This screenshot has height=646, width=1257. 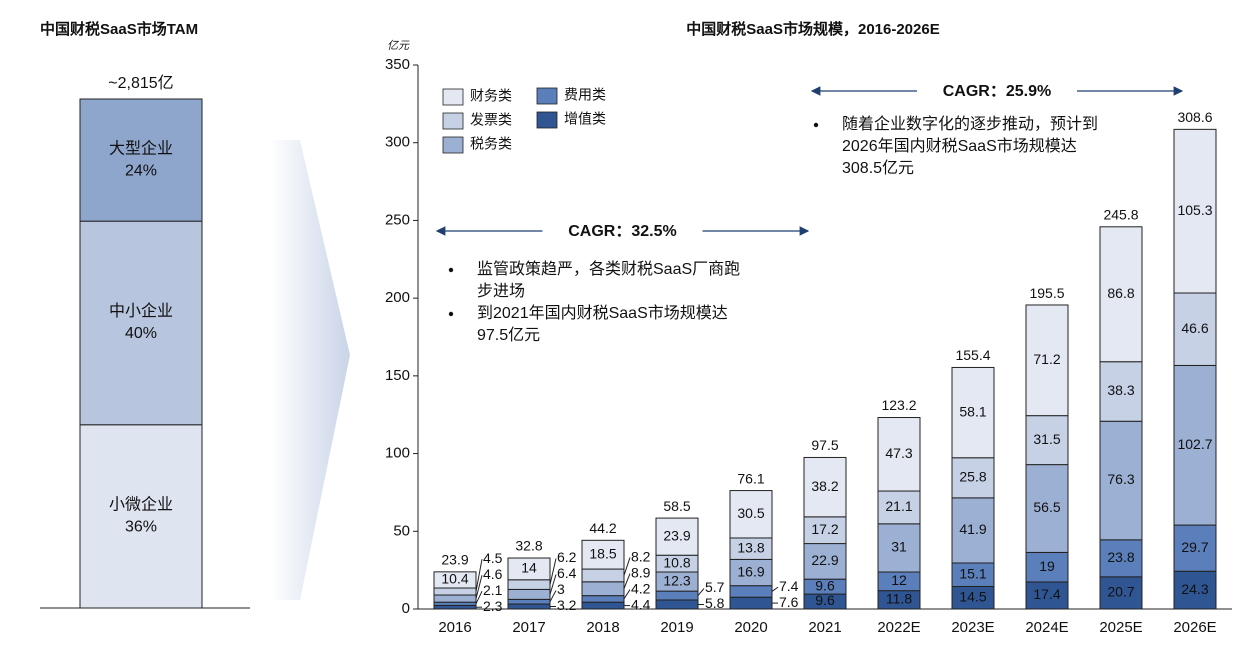 What do you see at coordinates (397, 375) in the screenshot?
I see `y-tick-label: 150` at bounding box center [397, 375].